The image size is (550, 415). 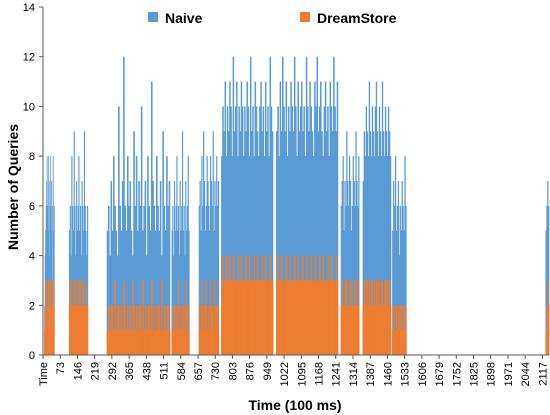 I want to click on x-tick-label: 949, so click(x=268, y=371).